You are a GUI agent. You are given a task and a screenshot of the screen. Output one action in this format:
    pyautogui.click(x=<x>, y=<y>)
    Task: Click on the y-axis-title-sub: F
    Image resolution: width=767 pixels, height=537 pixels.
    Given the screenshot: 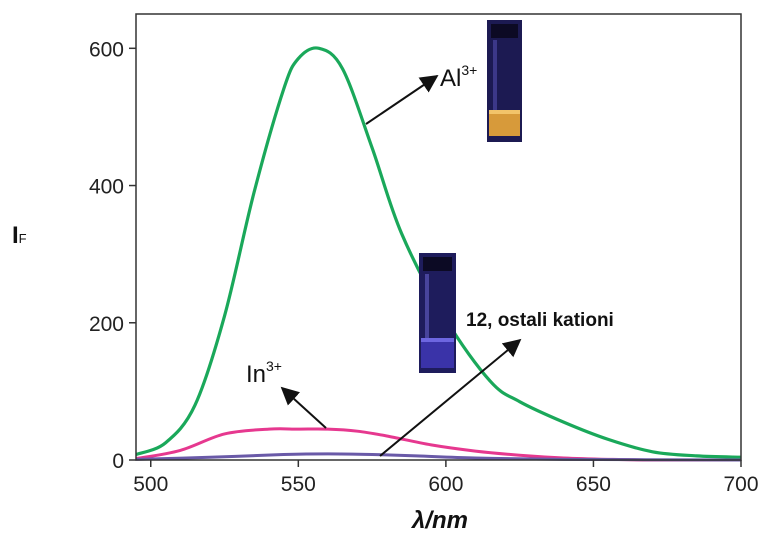 What is the action you would take?
    pyautogui.click(x=23, y=238)
    